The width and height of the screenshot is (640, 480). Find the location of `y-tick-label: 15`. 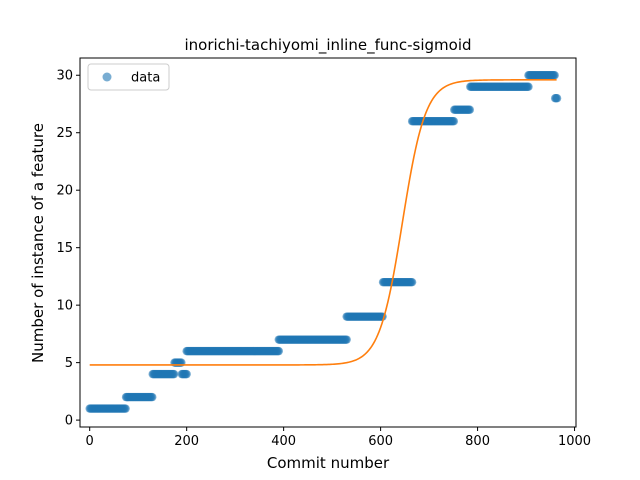

y-tick-label: 15 is located at coordinates (64, 248).